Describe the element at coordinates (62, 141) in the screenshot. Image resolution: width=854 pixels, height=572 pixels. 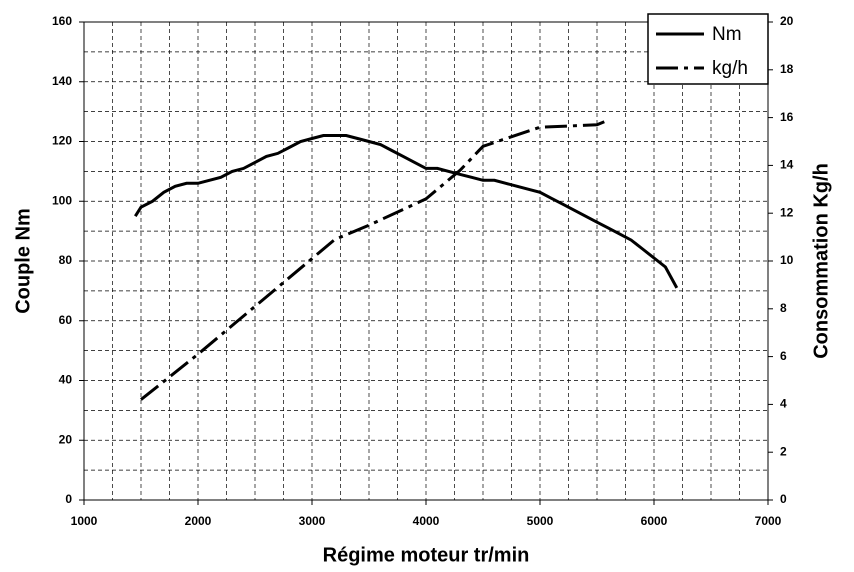
I see `y-tick-label: 120` at that location.